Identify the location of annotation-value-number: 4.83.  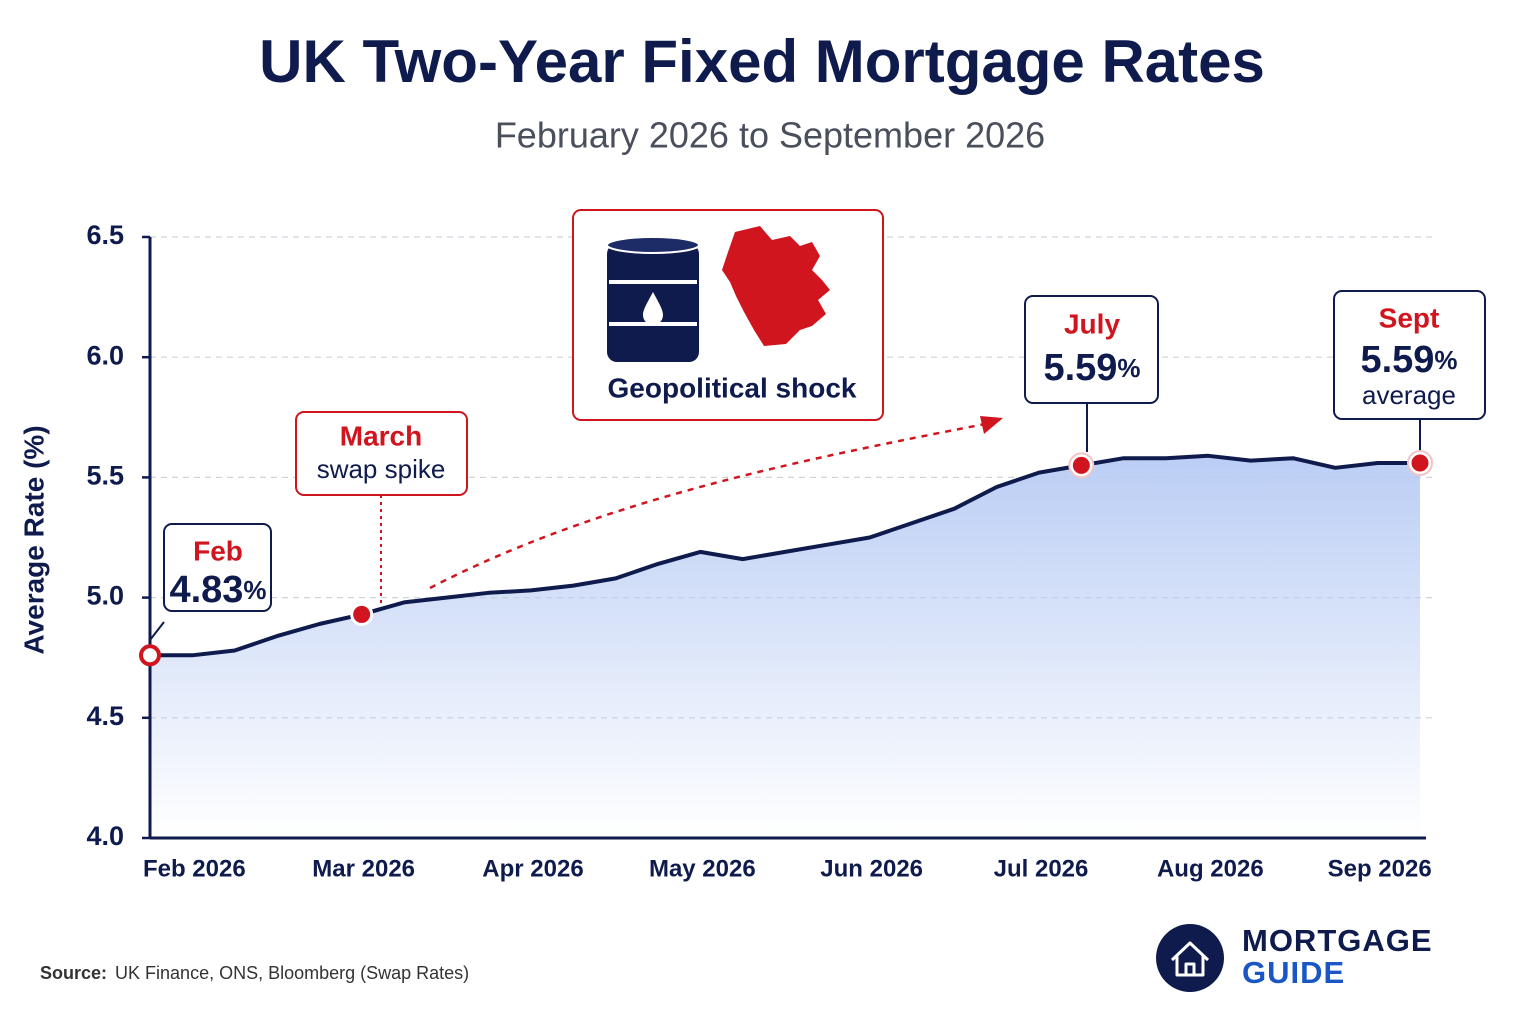
(206, 590).